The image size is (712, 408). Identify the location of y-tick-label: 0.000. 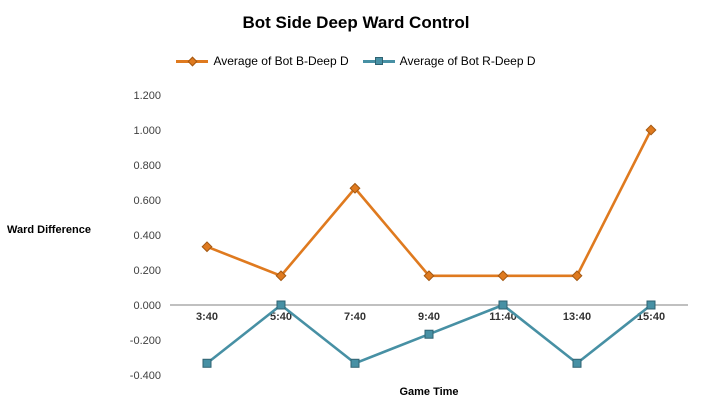
(147, 306).